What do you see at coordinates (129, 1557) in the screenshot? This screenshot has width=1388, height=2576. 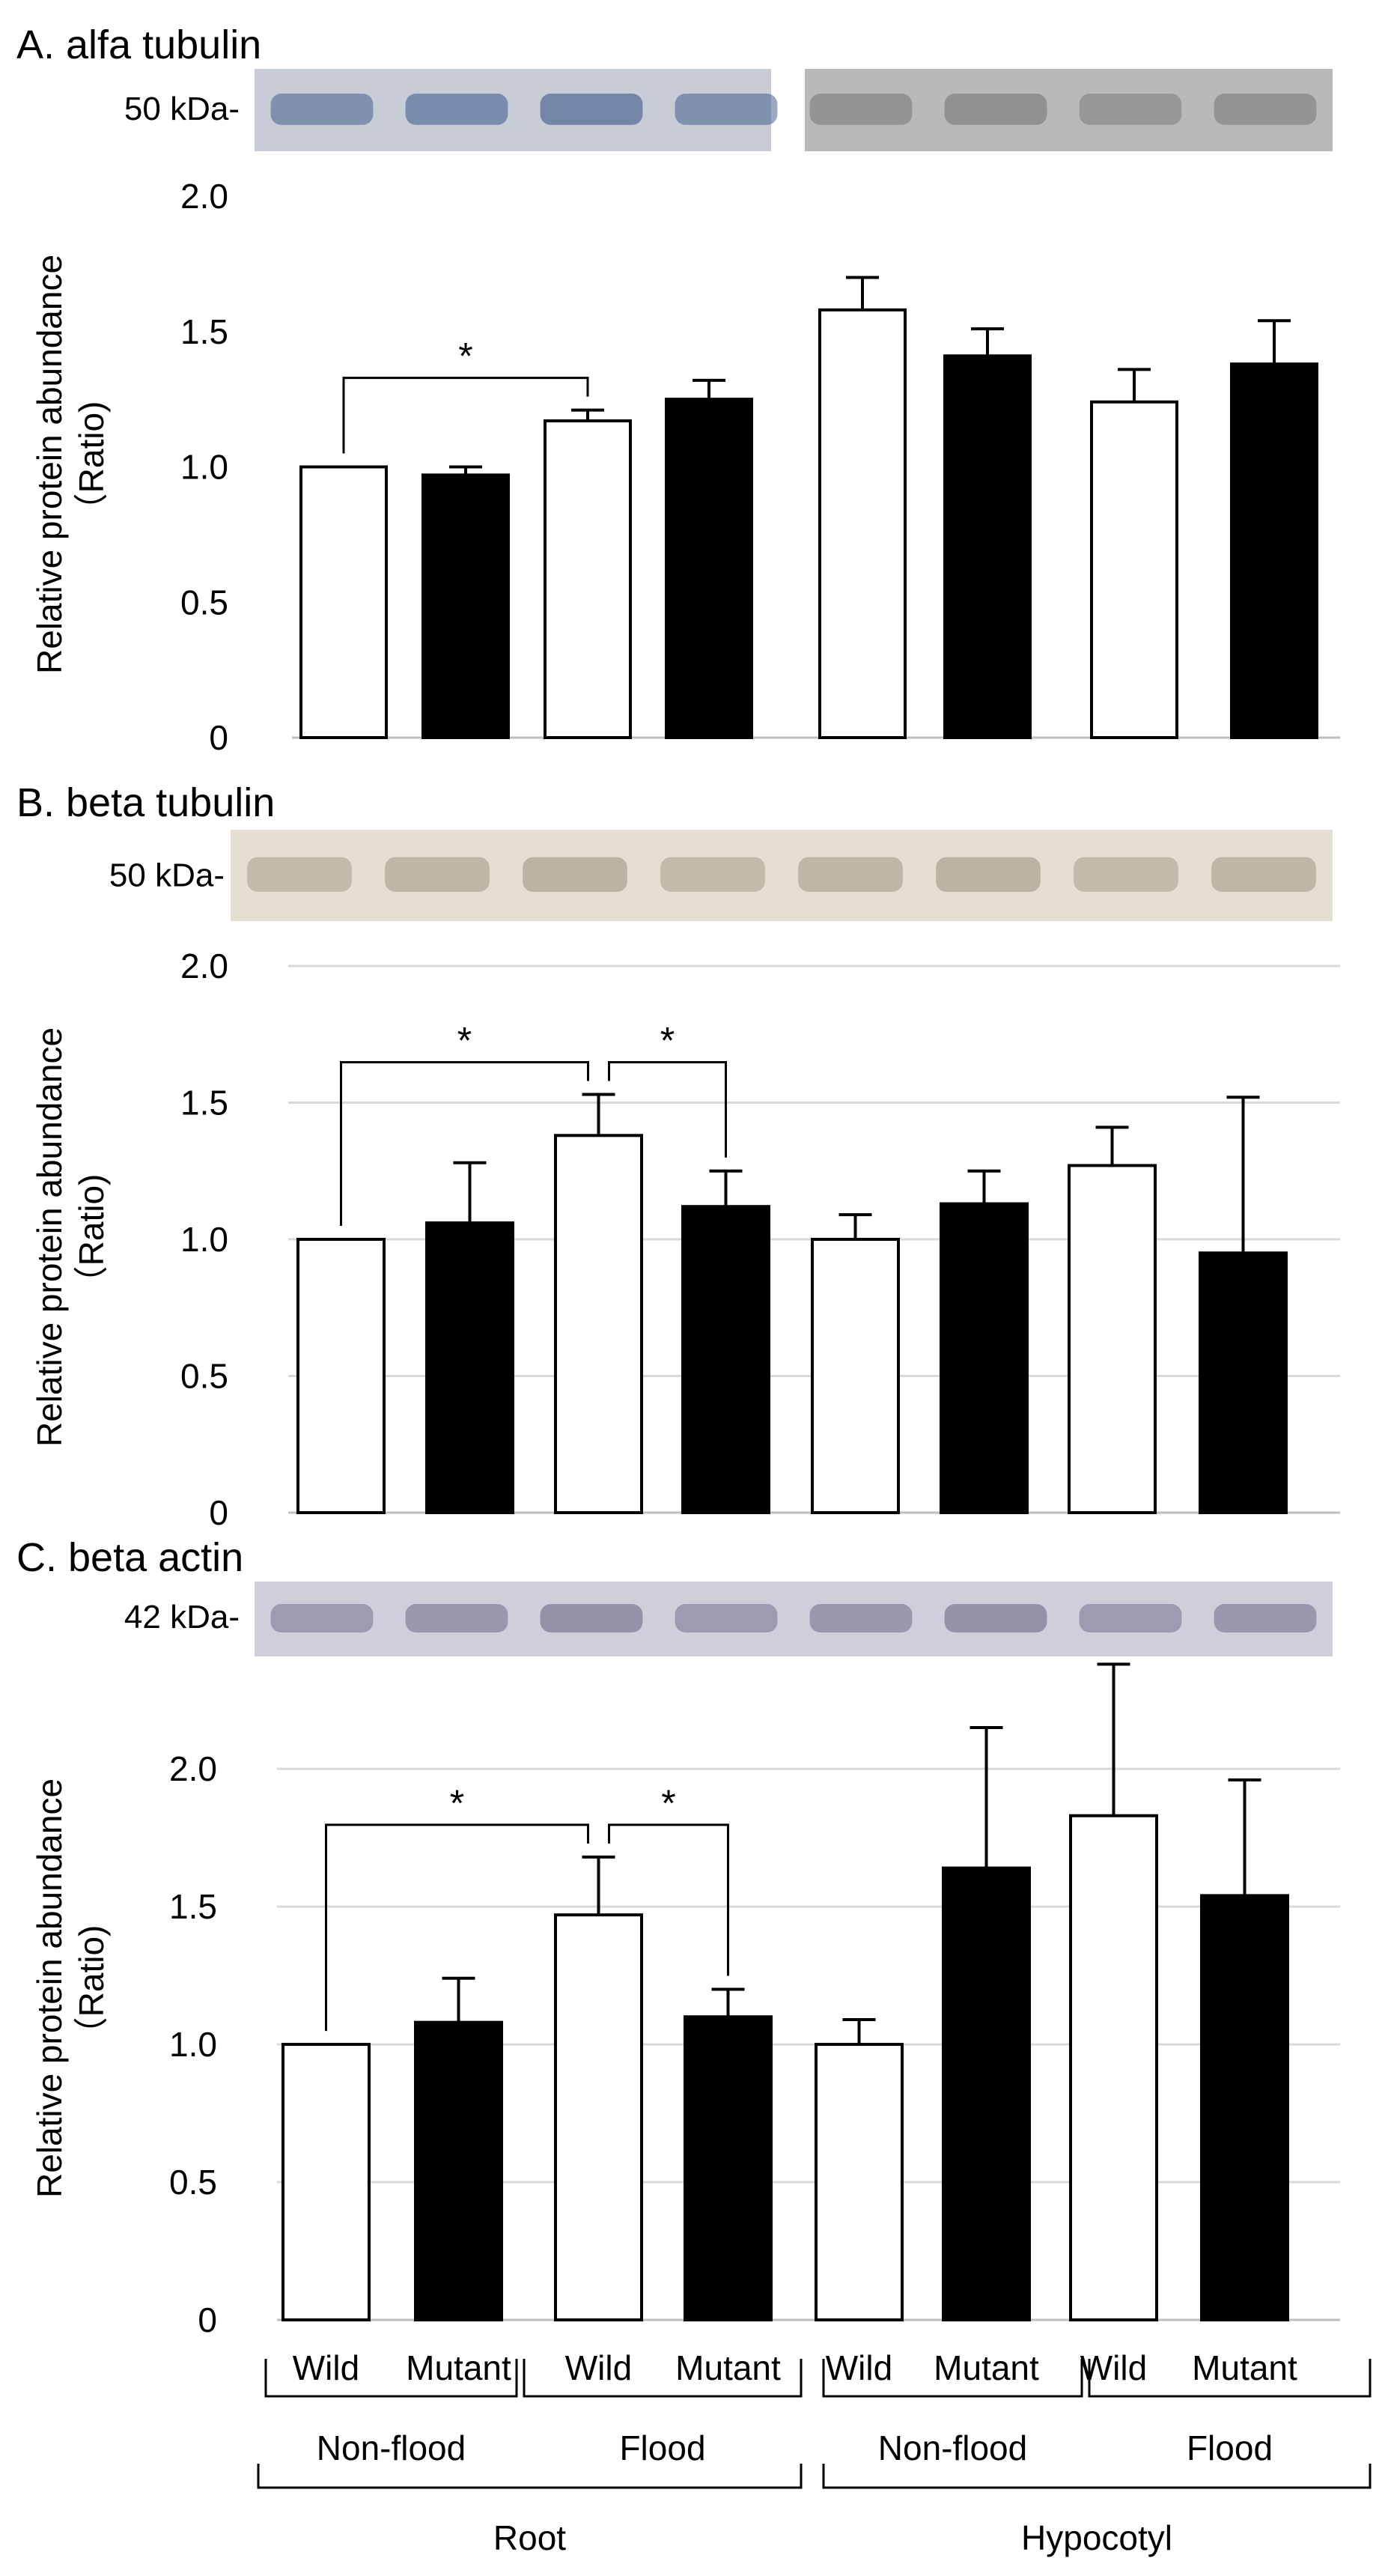 I see `panel-title: C. beta actin` at bounding box center [129, 1557].